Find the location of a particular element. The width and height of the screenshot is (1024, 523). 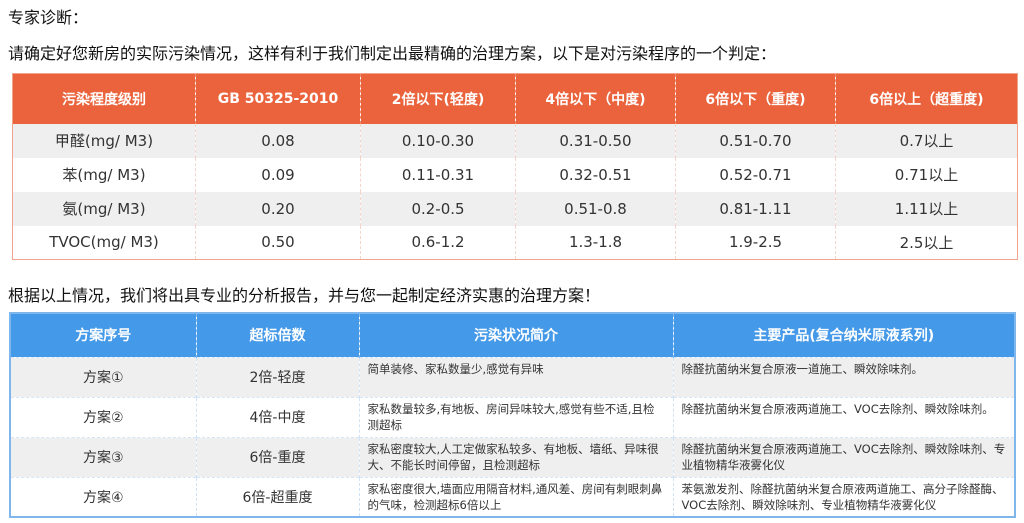

table-cell: 0.10-0.30 is located at coordinates (438, 140).